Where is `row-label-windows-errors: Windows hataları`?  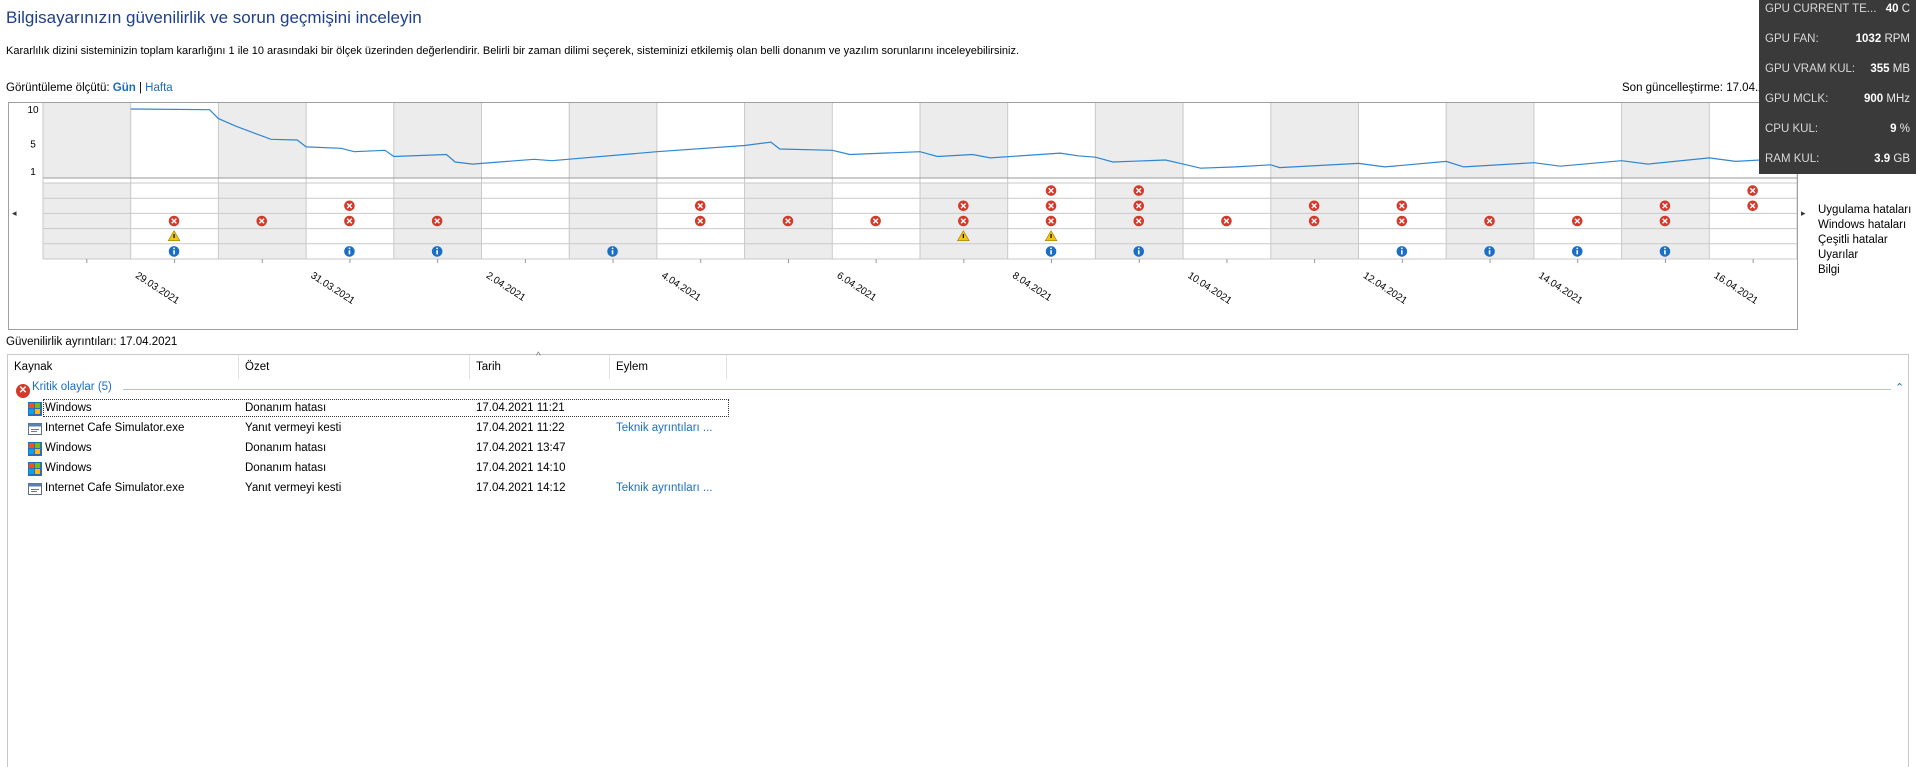 row-label-windows-errors: Windows hataları is located at coordinates (1862, 225).